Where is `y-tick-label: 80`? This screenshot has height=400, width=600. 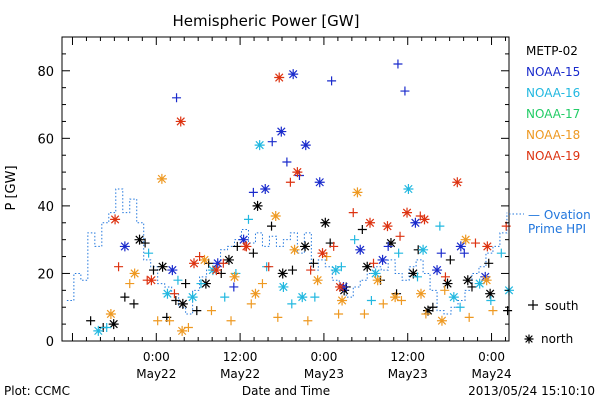
y-tick-label: 80 is located at coordinates (45, 72).